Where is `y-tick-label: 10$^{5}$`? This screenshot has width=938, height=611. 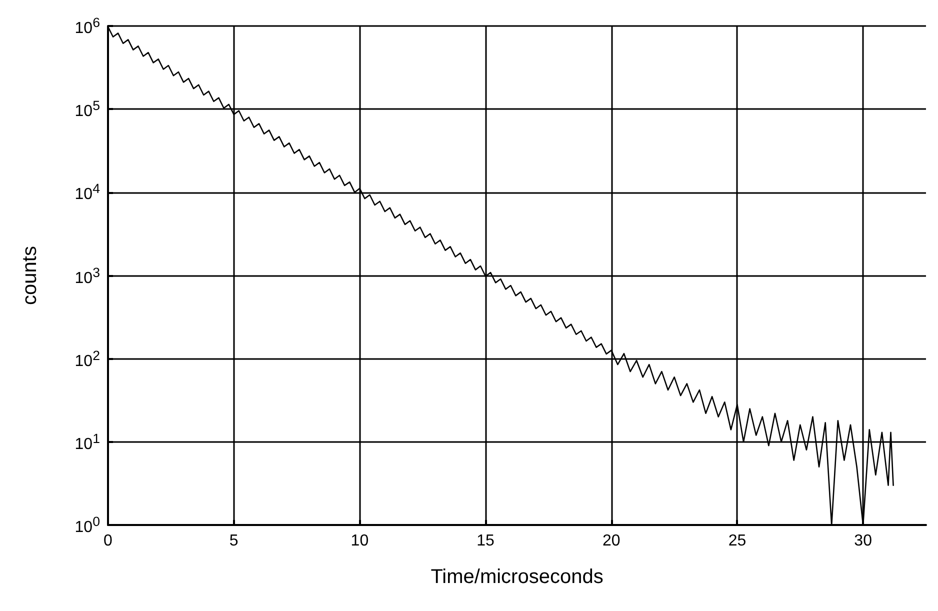
y-tick-label: 10$^{5}$ is located at coordinates (87, 109).